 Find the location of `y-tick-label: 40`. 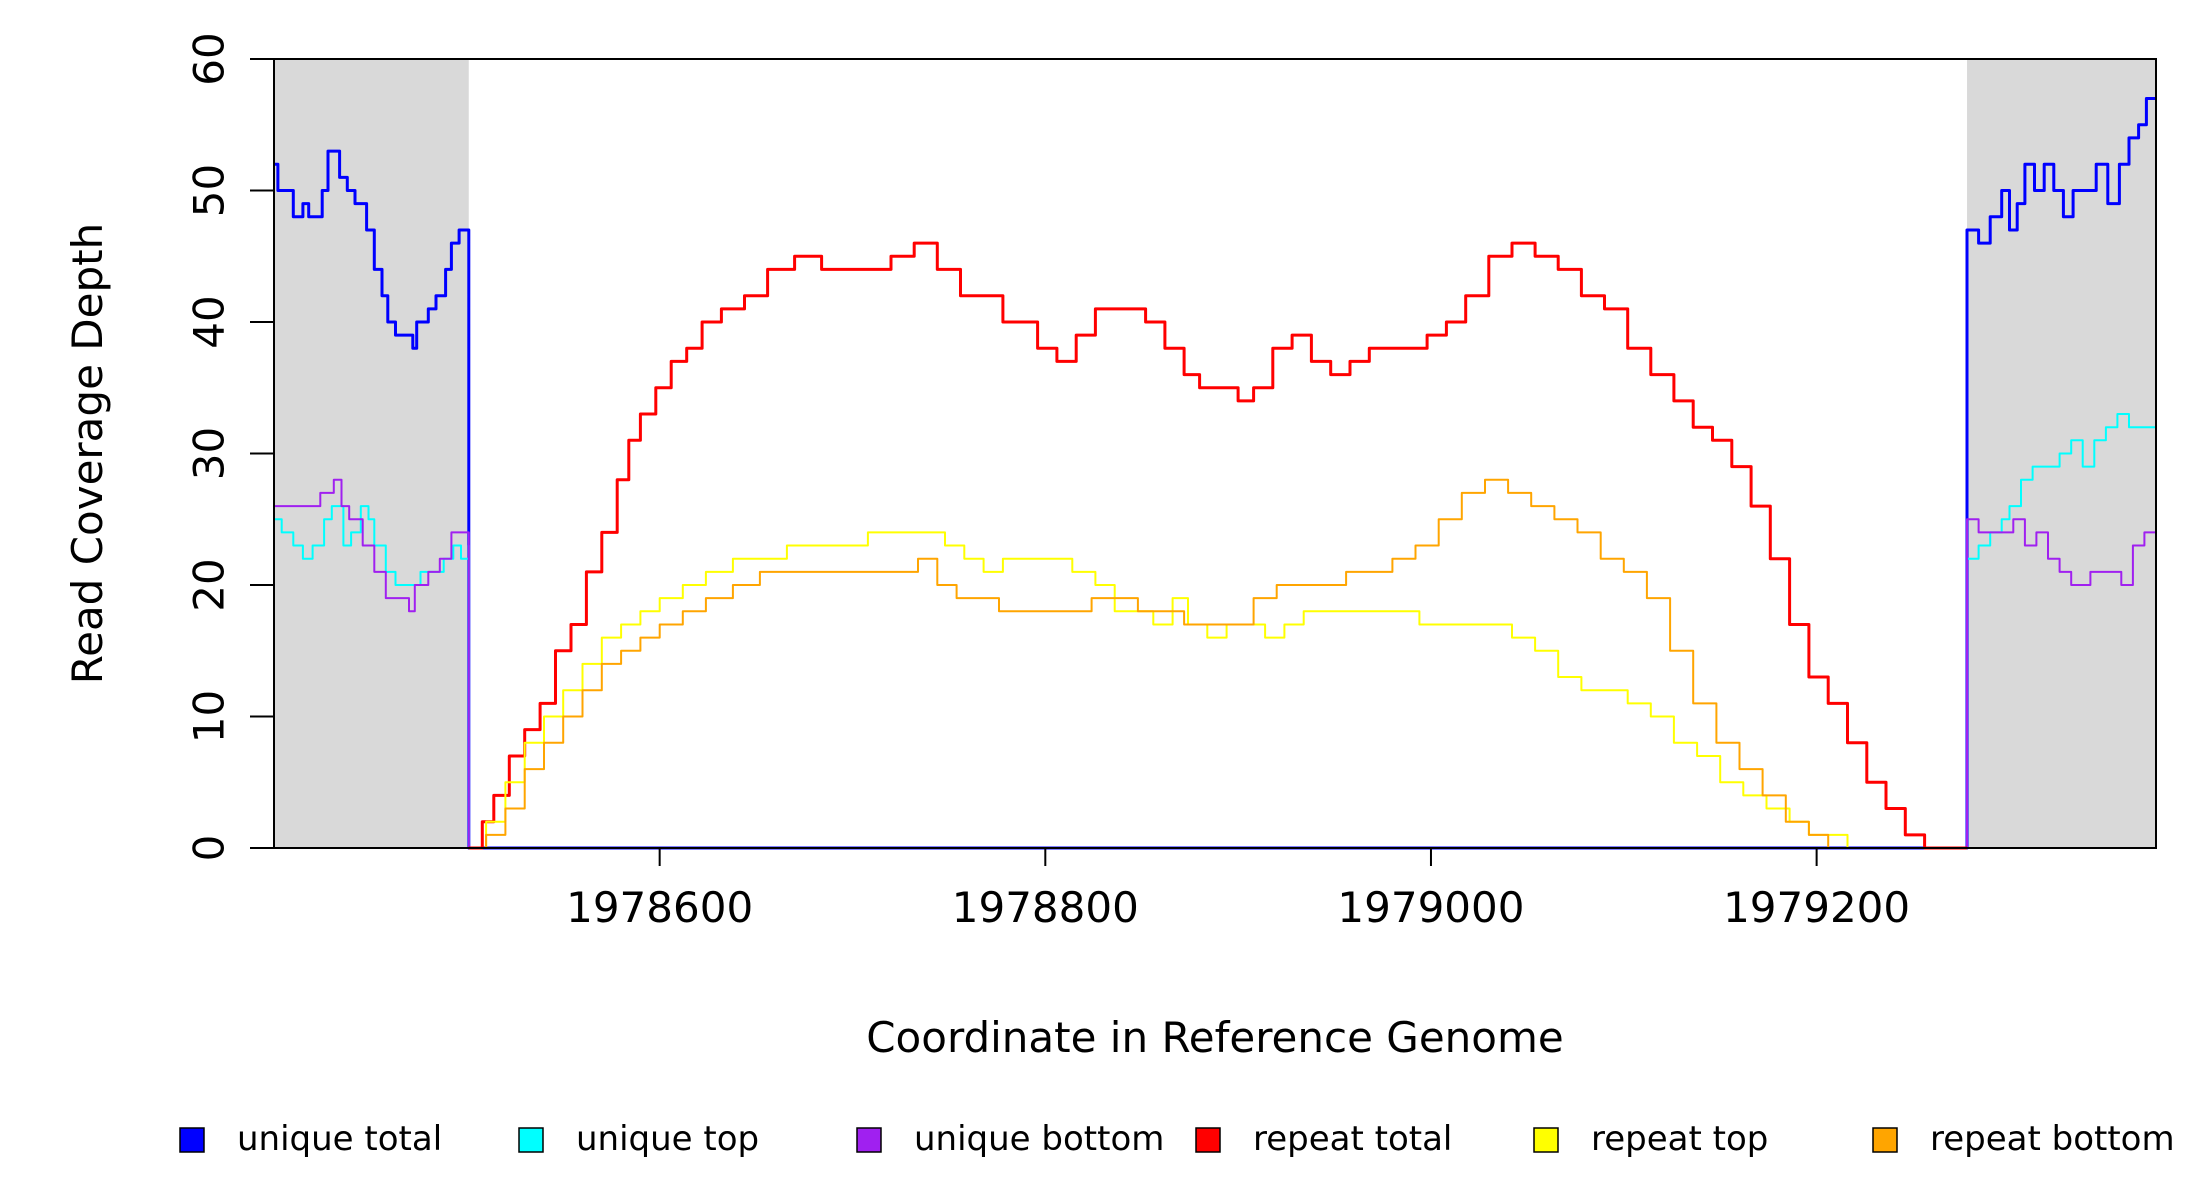

y-tick-label: 40 is located at coordinates (209, 321).